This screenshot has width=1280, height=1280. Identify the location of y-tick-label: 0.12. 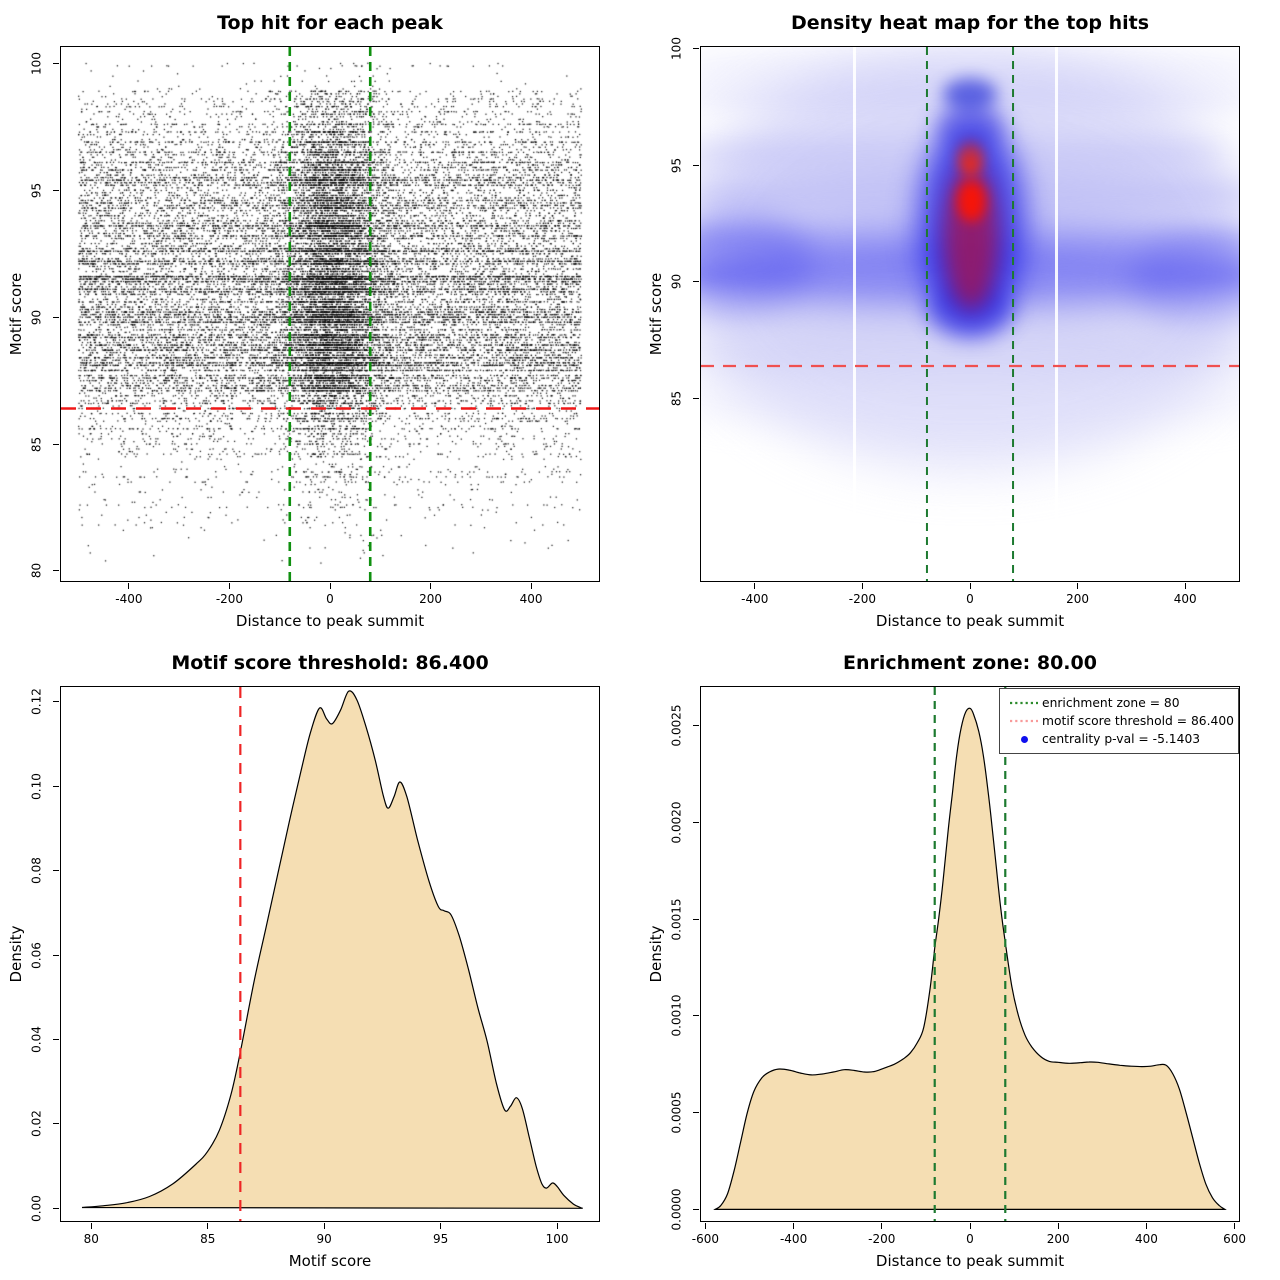
(36, 702).